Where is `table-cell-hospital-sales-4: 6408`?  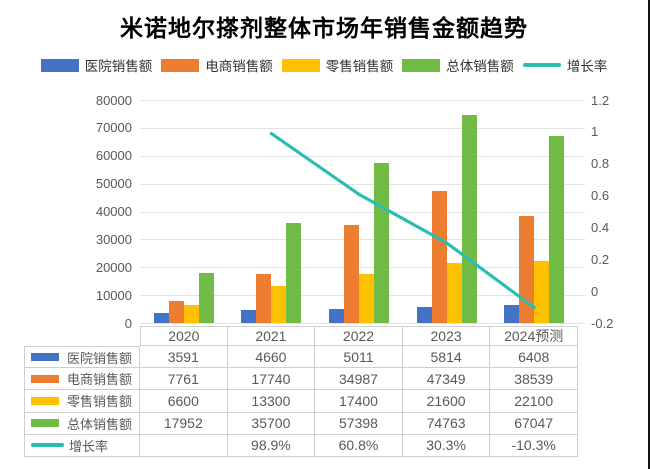 table-cell-hospital-sales-4: 6408 is located at coordinates (534, 357).